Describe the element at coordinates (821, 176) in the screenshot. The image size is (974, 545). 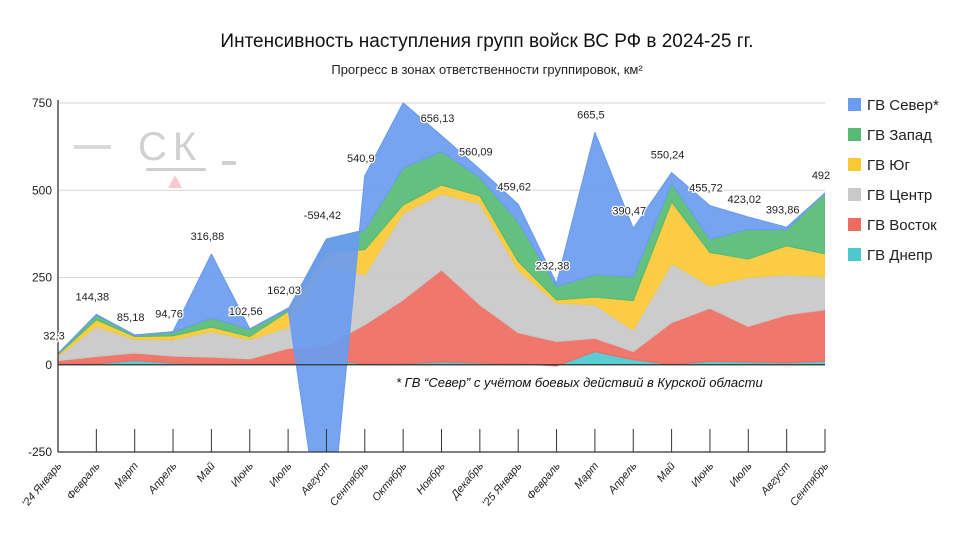
I see `total-data-label: 492` at that location.